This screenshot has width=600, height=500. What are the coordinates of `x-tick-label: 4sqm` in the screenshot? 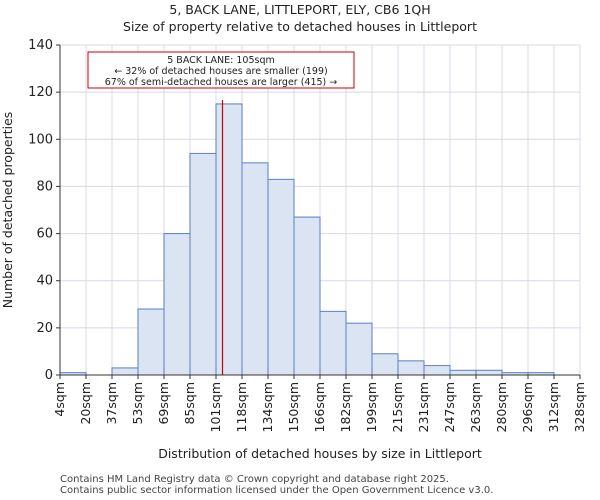 It's located at (59, 399).